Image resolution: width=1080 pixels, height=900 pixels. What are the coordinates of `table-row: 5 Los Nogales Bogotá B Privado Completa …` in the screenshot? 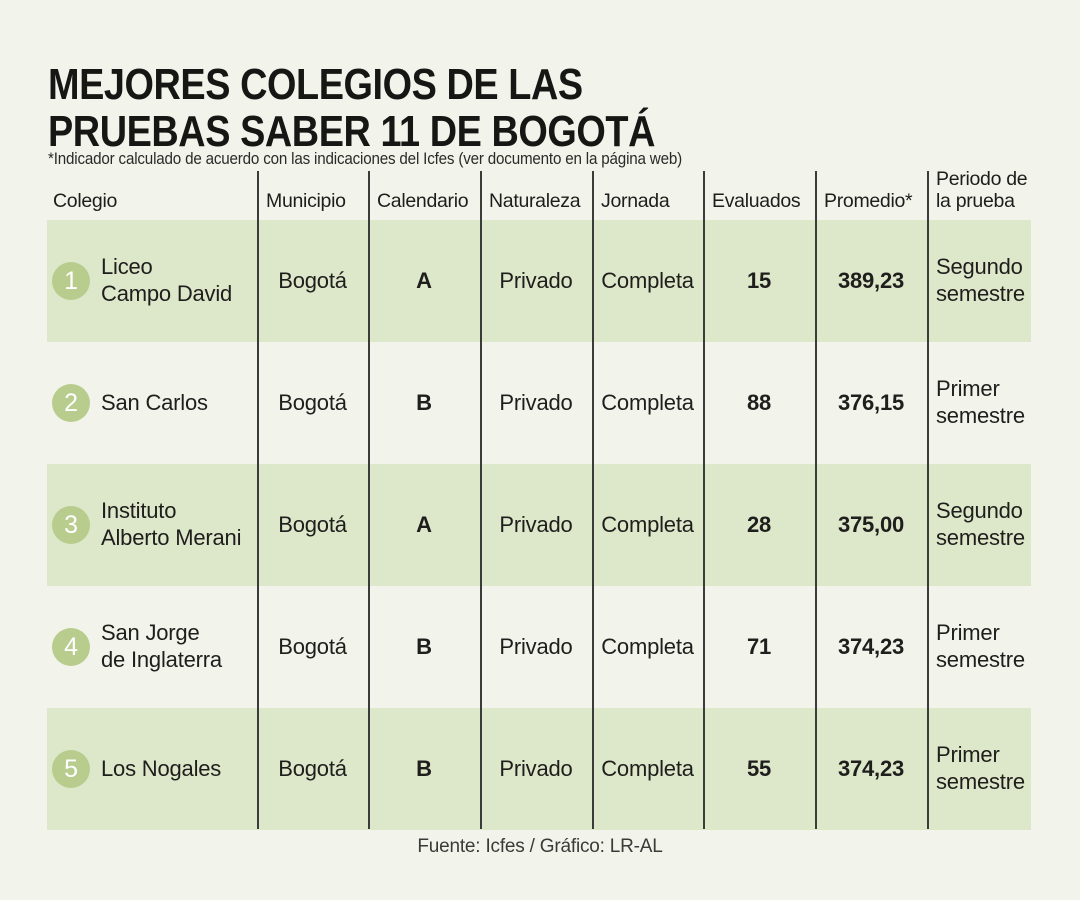 It's located at (539, 769).